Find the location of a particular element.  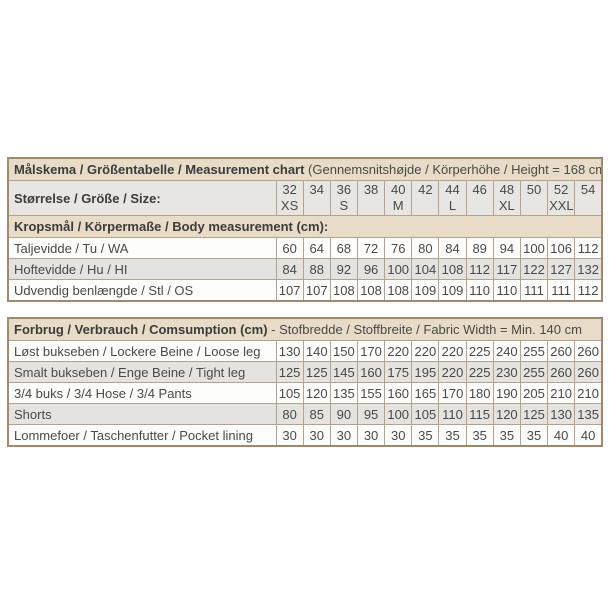

value-cell: 122 is located at coordinates (534, 269).